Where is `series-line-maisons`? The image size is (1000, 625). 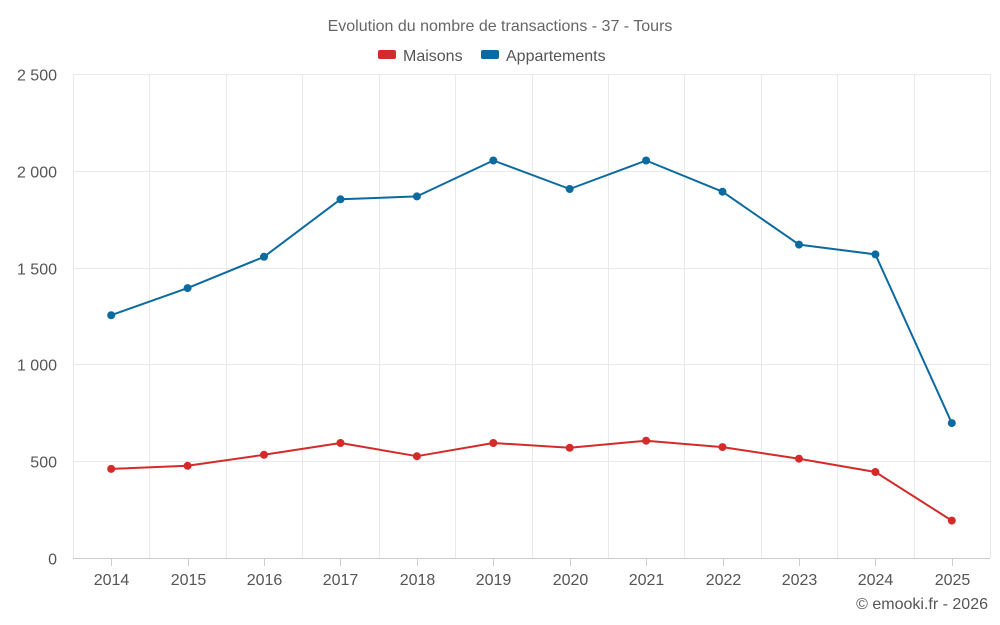
series-line-maisons is located at coordinates (531, 480).